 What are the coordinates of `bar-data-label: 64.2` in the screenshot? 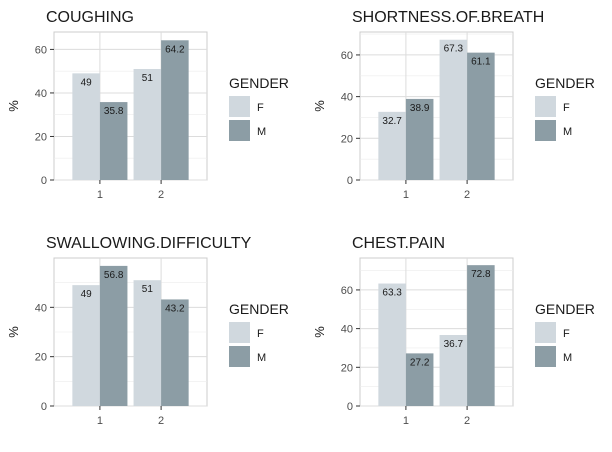 It's located at (175, 49).